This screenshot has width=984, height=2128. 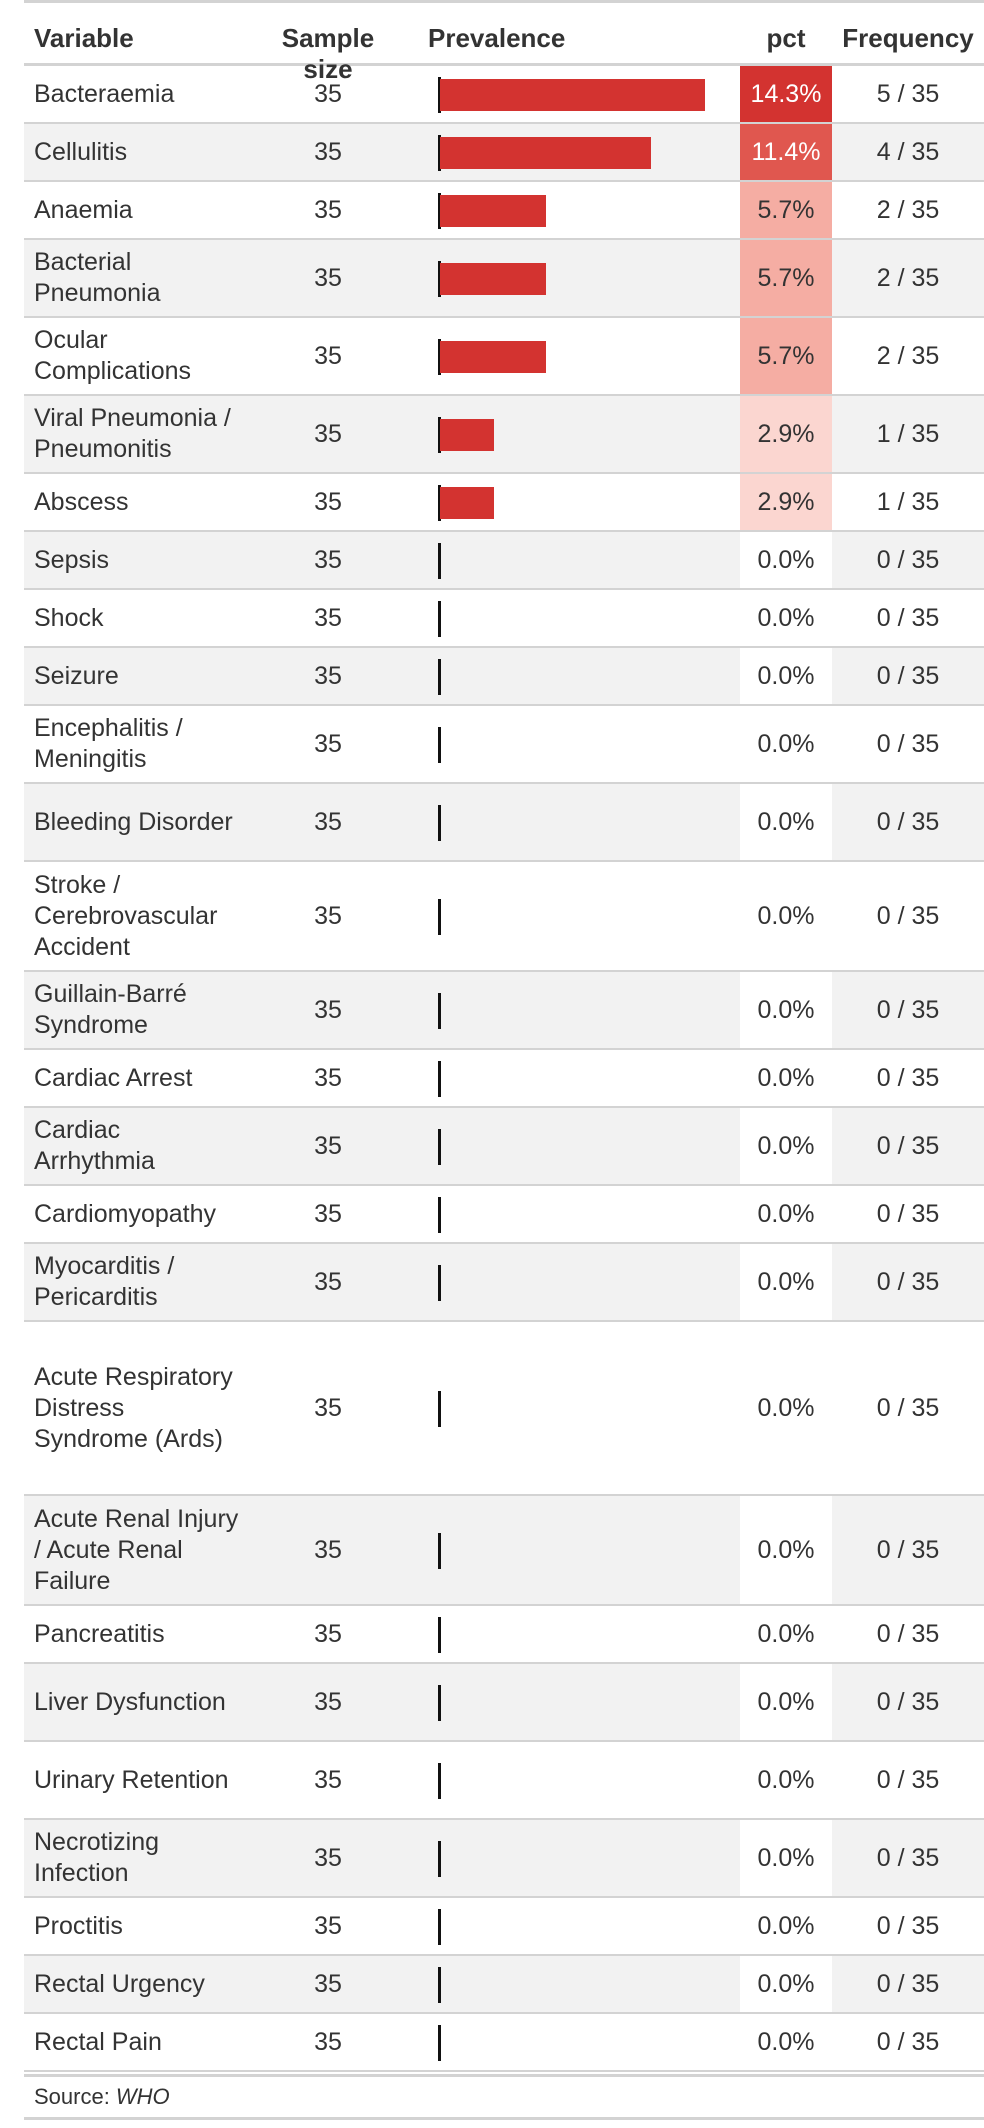 What do you see at coordinates (76, 675) in the screenshot?
I see `row-variable: Seizure` at bounding box center [76, 675].